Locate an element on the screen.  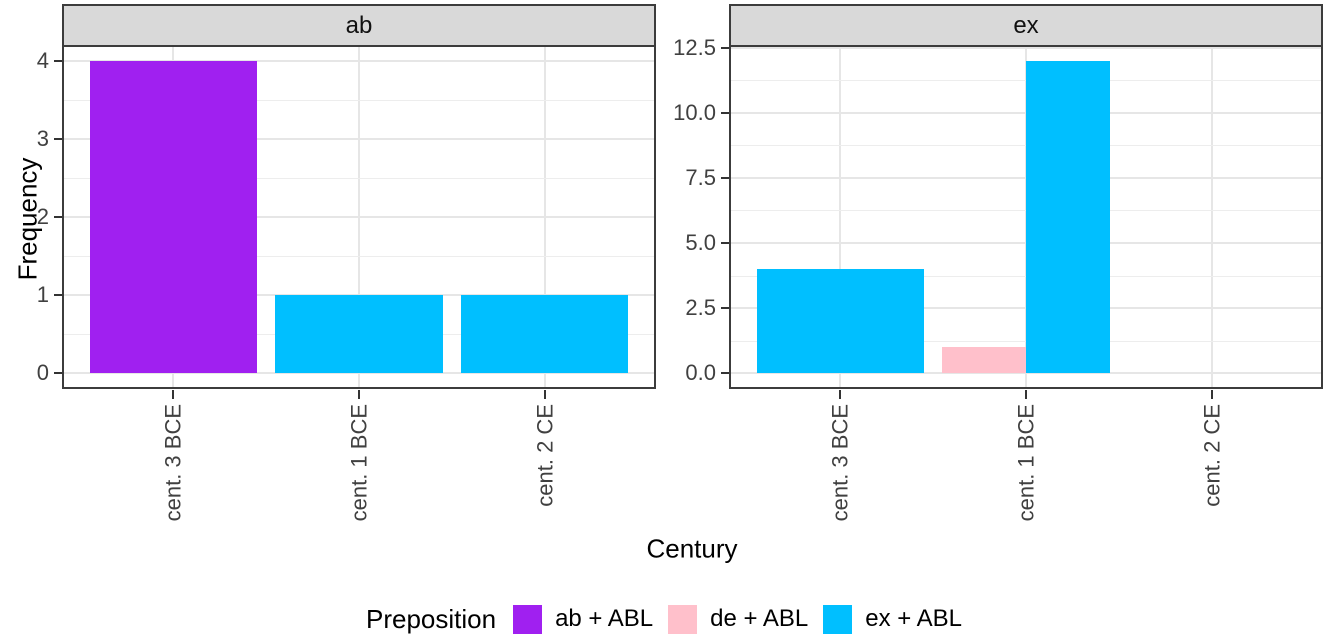
x-axis-title: Century is located at coordinates (692, 548).